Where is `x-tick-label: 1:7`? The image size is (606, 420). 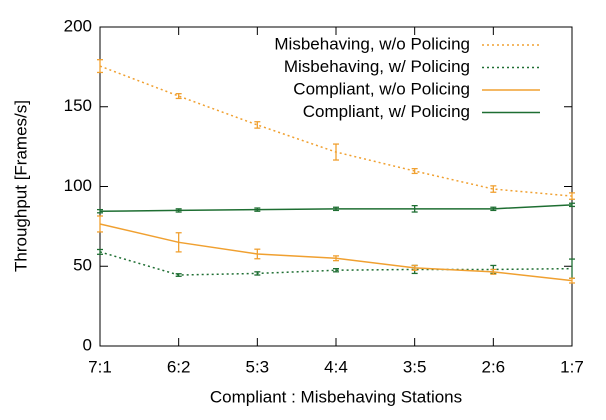
x-tick-label: 1:7 is located at coordinates (572, 366).